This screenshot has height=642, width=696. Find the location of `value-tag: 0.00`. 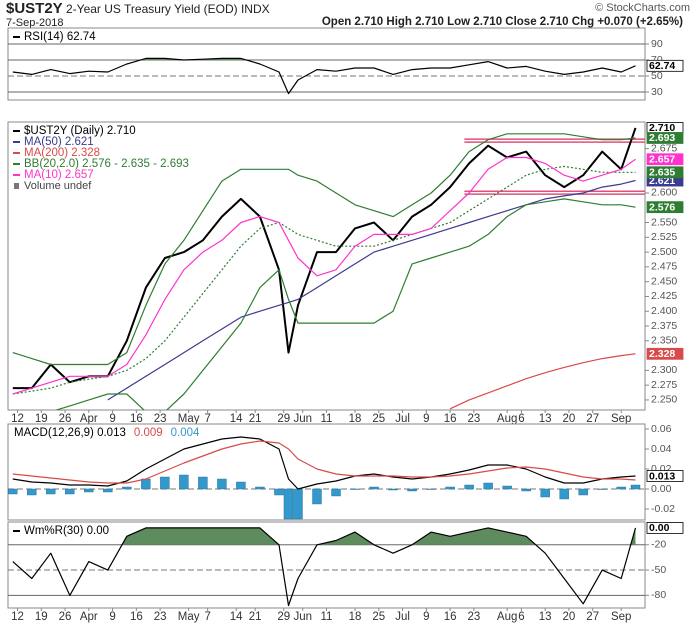

value-tag: 0.00 is located at coordinates (659, 528).